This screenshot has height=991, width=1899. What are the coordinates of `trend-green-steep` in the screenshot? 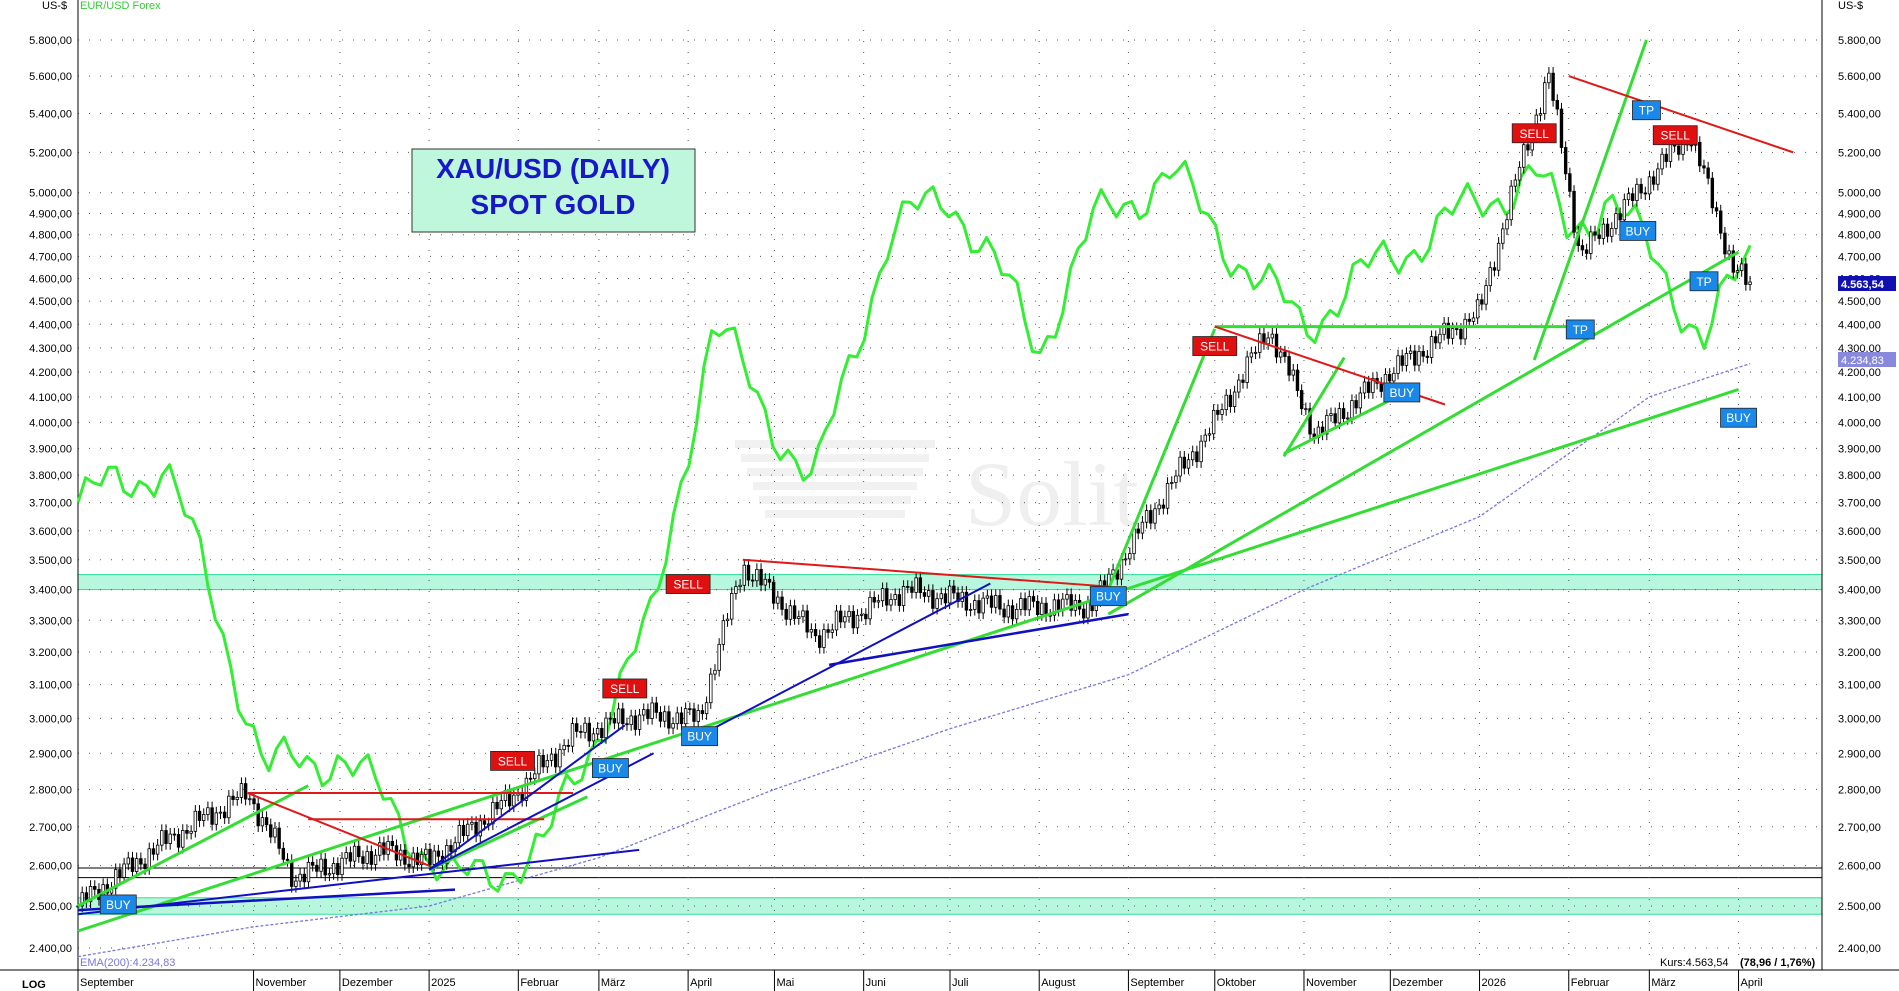 It's located at (1161, 459).